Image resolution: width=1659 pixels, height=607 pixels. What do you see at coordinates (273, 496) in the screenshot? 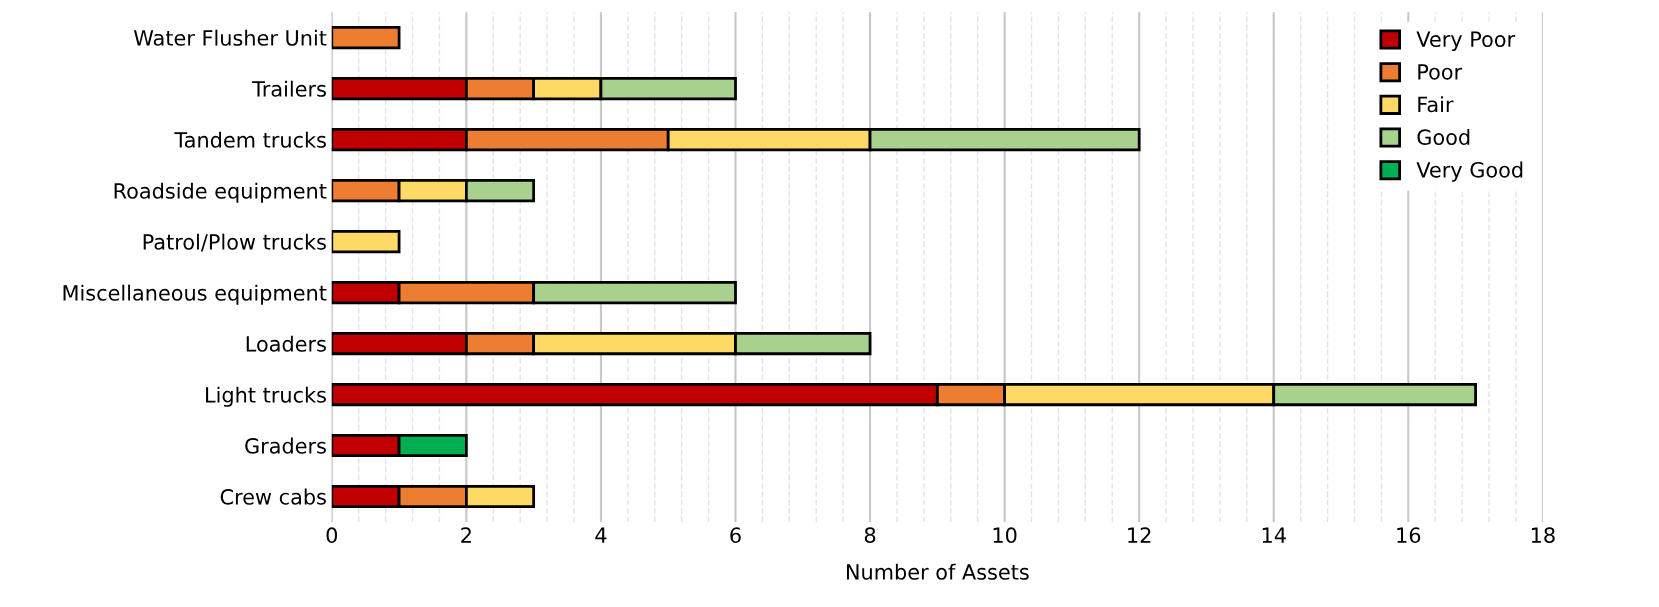
I see `y-tick-label: Crew cabs` at bounding box center [273, 496].